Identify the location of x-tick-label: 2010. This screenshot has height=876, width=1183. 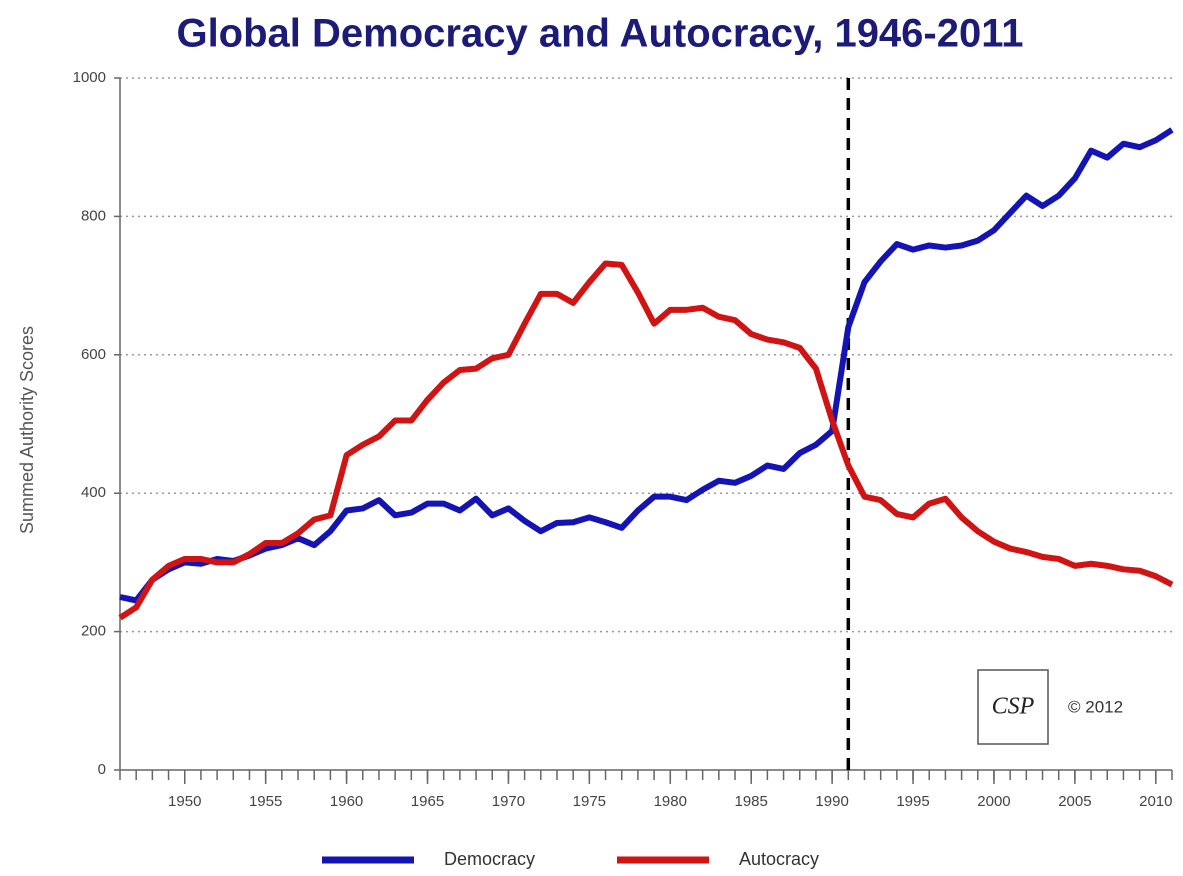
(1155, 801).